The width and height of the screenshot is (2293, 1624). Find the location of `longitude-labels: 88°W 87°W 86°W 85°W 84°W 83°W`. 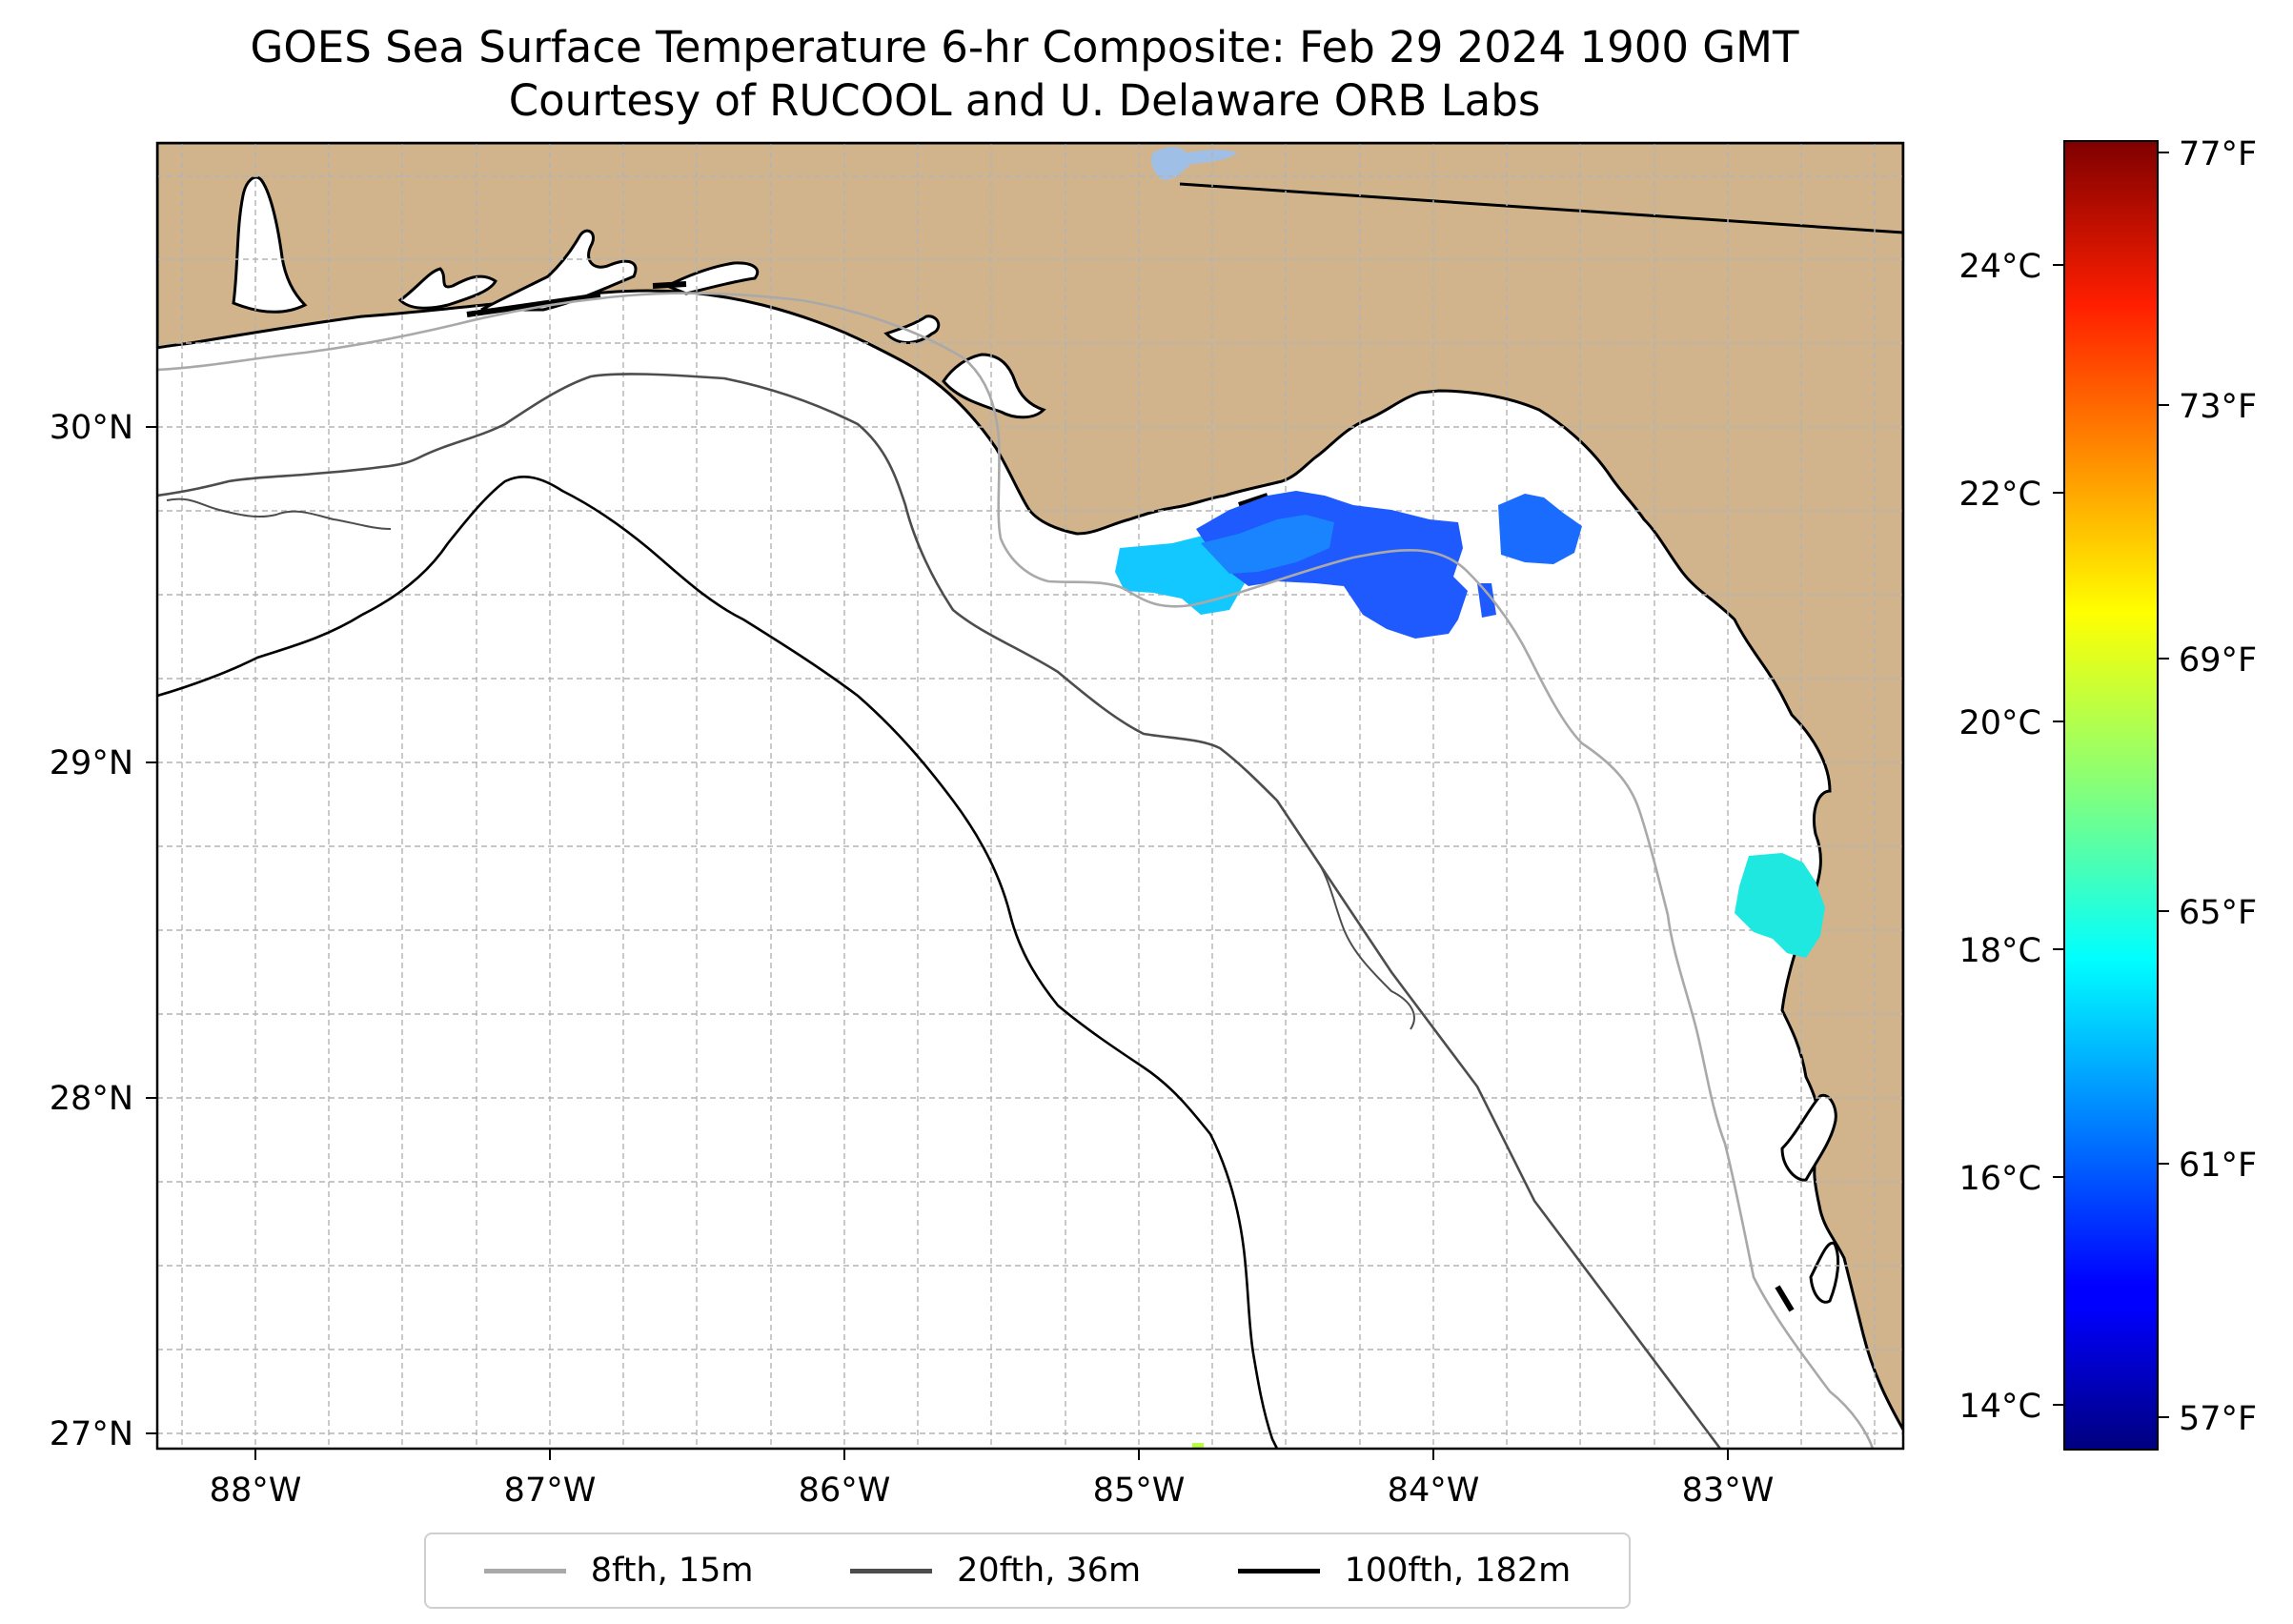

longitude-labels: 88°W 87°W 86°W 85°W 84°W 83°W is located at coordinates (993, 1491).